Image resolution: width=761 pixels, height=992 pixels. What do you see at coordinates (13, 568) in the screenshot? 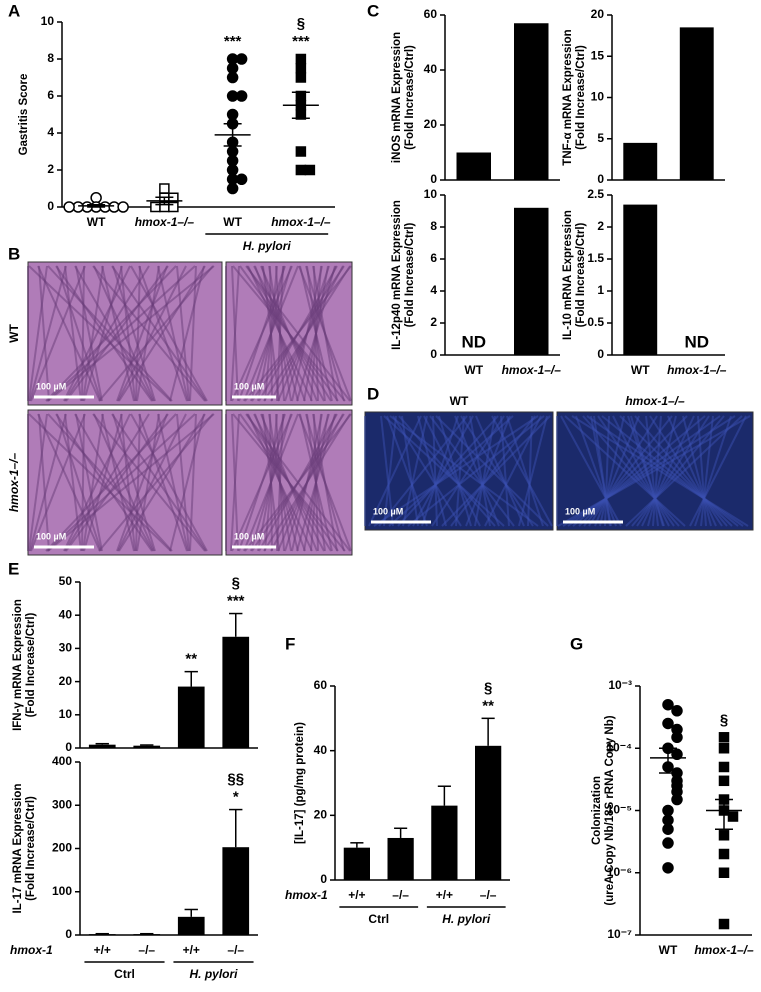
I see `panel-letter: E` at bounding box center [13, 568].